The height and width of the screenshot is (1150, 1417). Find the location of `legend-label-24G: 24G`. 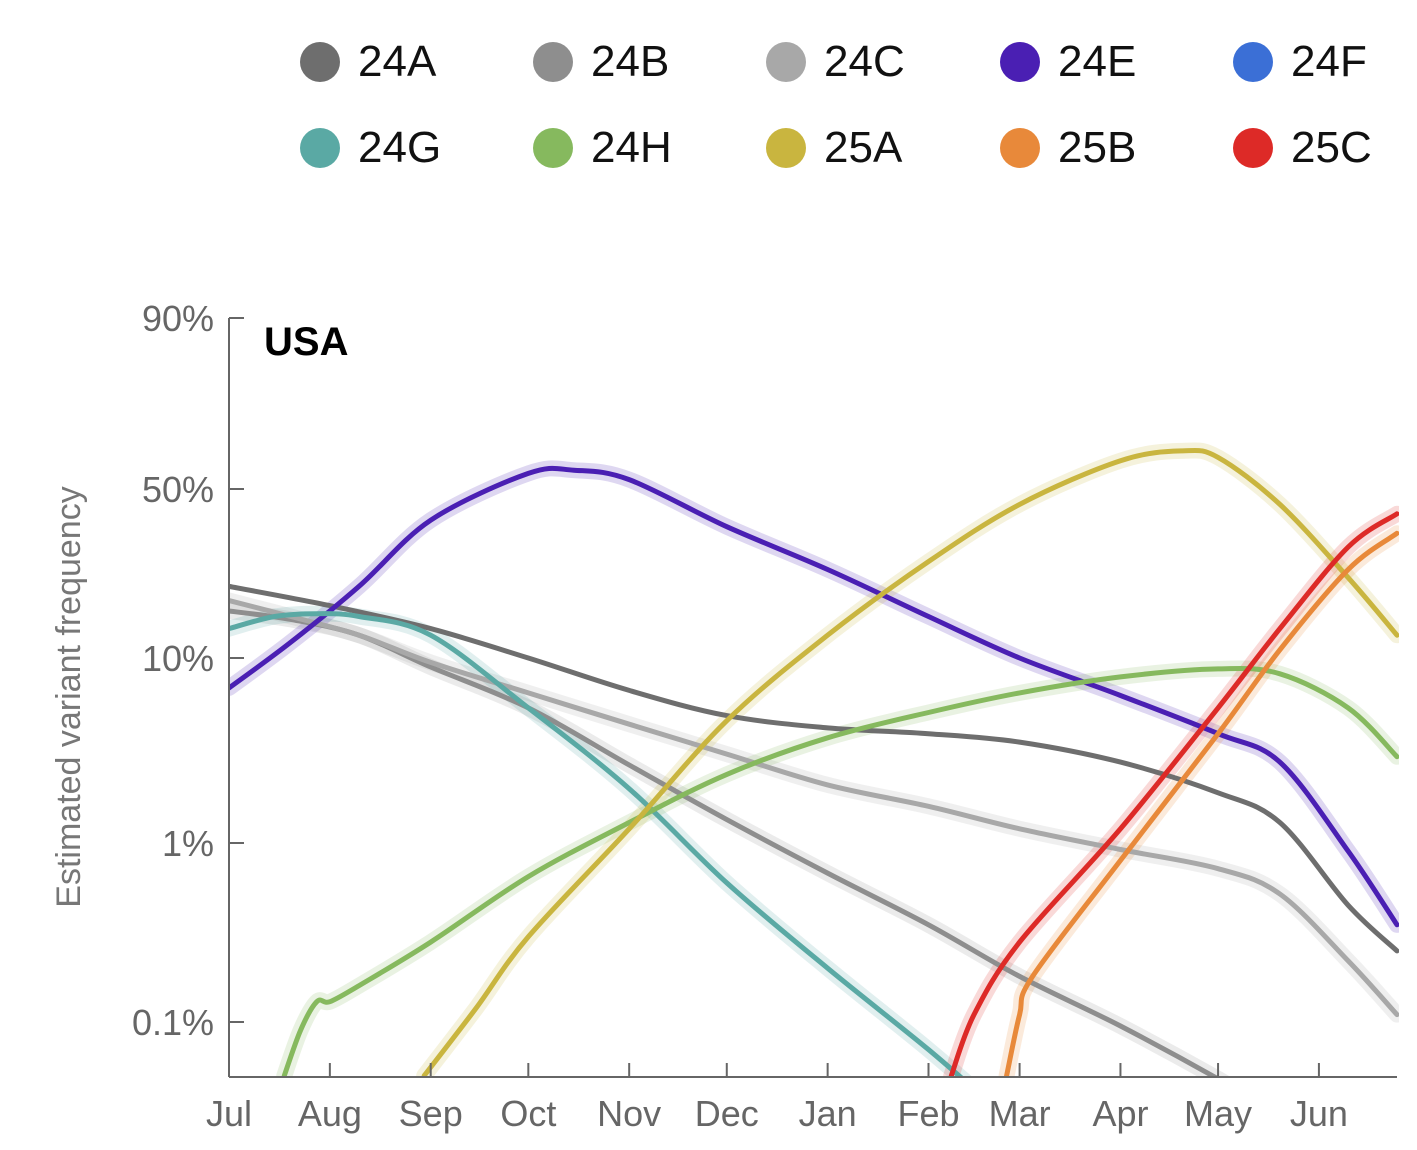

legend-label-24G: 24G is located at coordinates (400, 147).